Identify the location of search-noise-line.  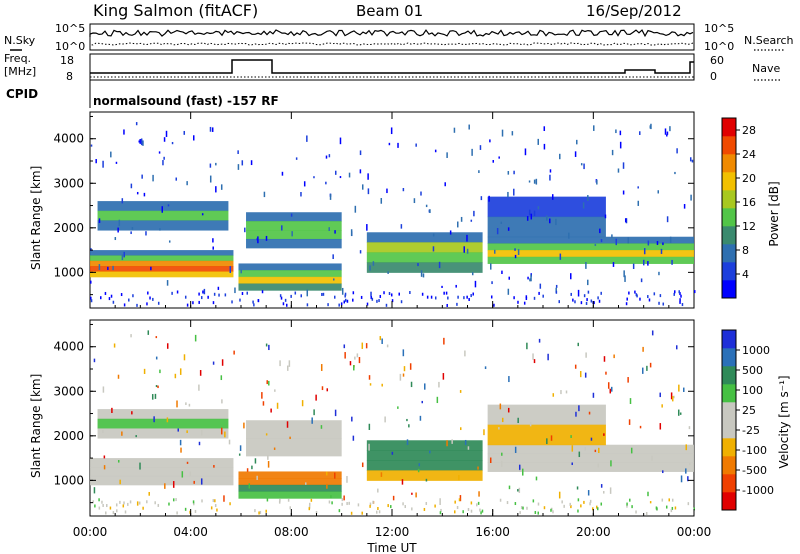
(391, 44).